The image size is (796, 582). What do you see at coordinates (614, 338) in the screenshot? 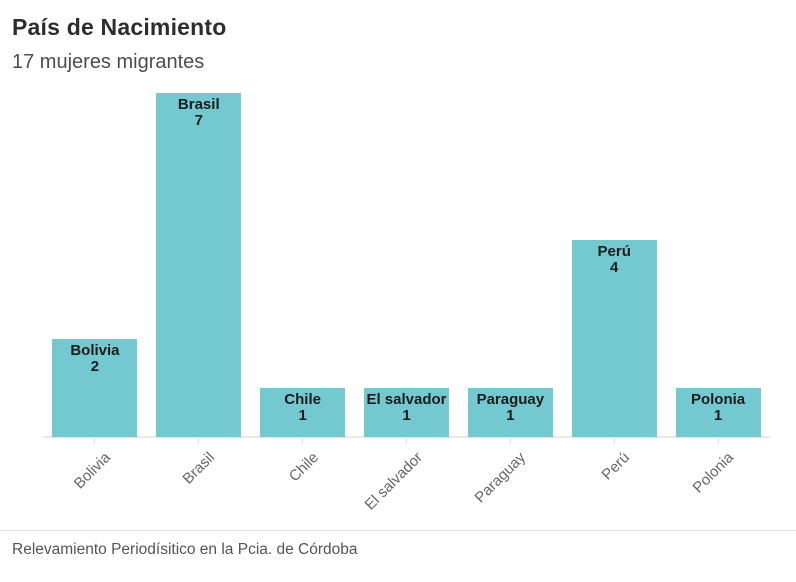
I see `bar-per-: Perú 4` at bounding box center [614, 338].